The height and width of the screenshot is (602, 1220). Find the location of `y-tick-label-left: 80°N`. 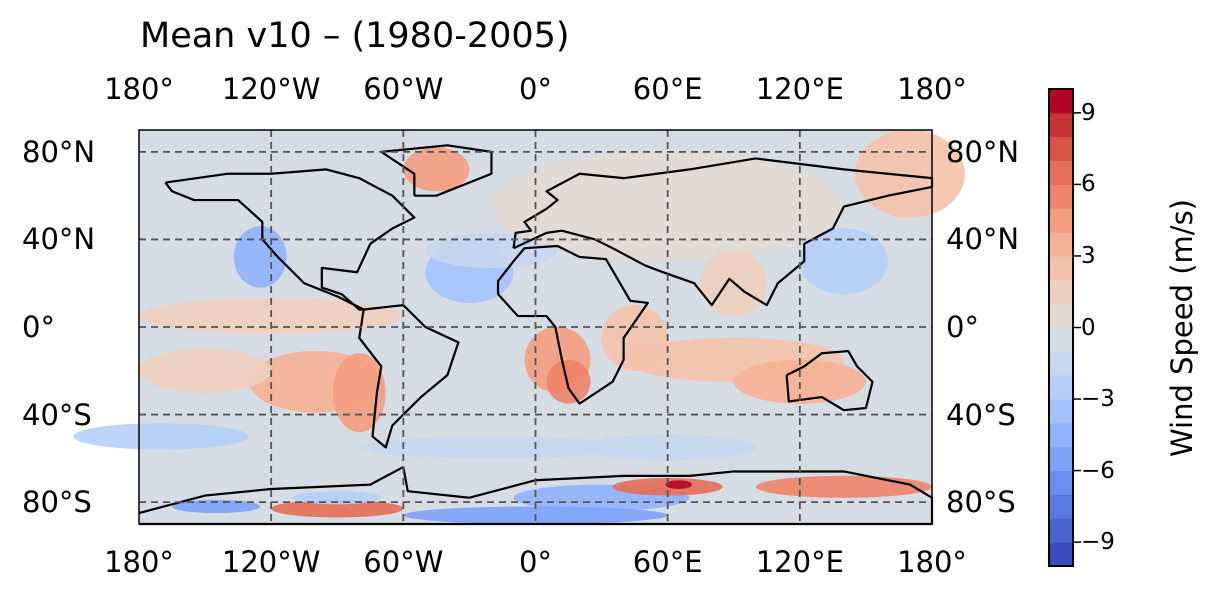

y-tick-label-left: 80°N is located at coordinates (59, 151).